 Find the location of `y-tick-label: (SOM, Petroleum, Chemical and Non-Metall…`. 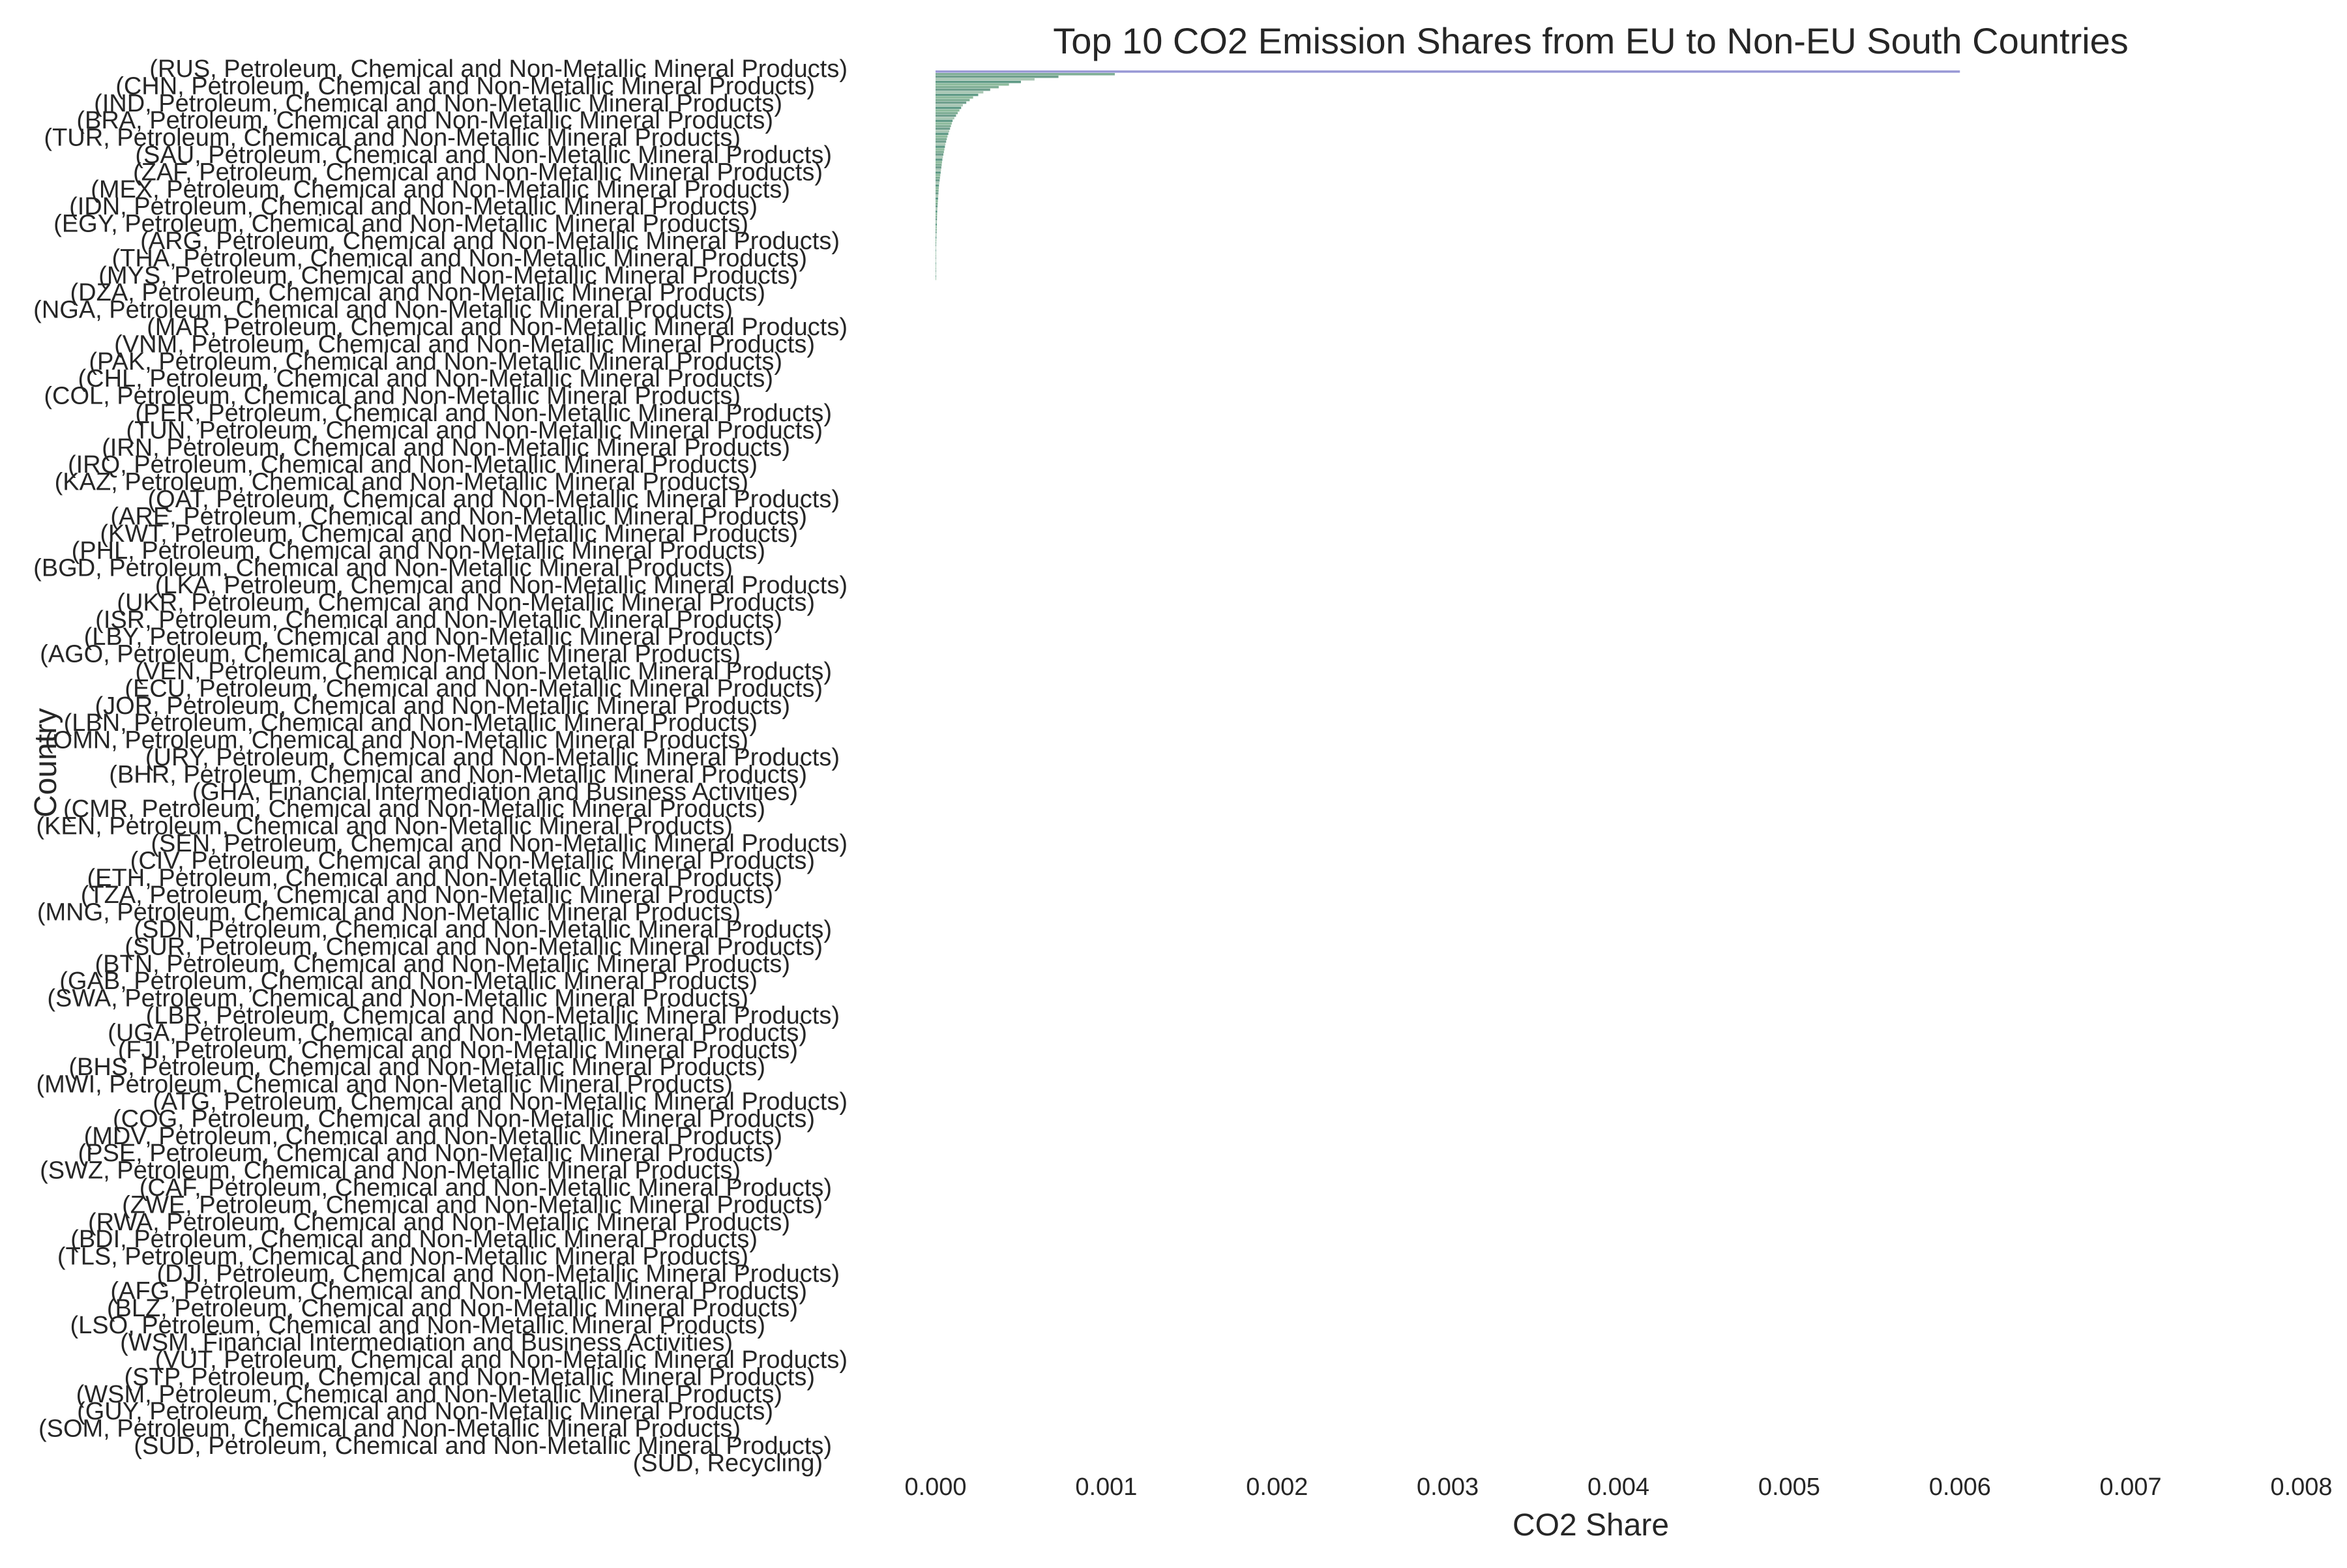

y-tick-label: (SOM, Petroleum, Chemical and Non-Metall… is located at coordinates (389, 1429).